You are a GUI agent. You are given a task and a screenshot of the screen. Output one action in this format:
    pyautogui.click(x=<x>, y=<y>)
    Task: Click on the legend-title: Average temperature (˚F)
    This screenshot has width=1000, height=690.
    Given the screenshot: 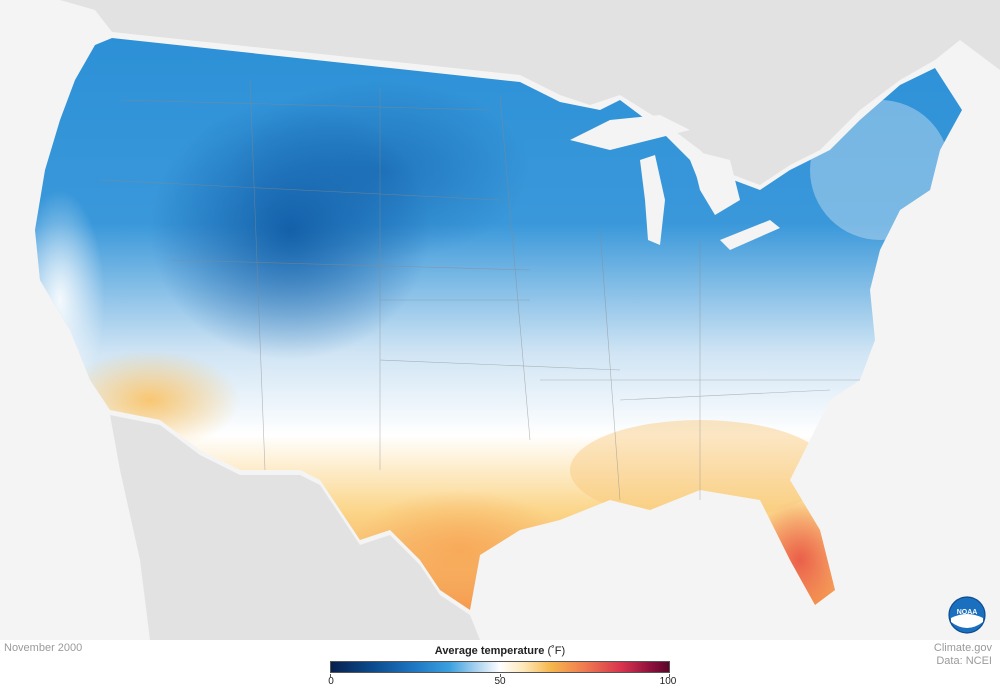 What is the action you would take?
    pyautogui.click(x=500, y=651)
    